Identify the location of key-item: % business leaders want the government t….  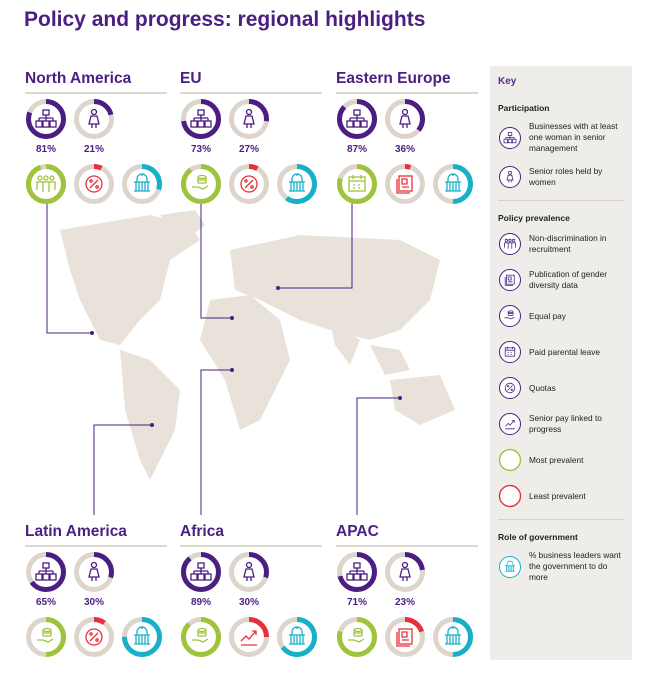
(561, 566).